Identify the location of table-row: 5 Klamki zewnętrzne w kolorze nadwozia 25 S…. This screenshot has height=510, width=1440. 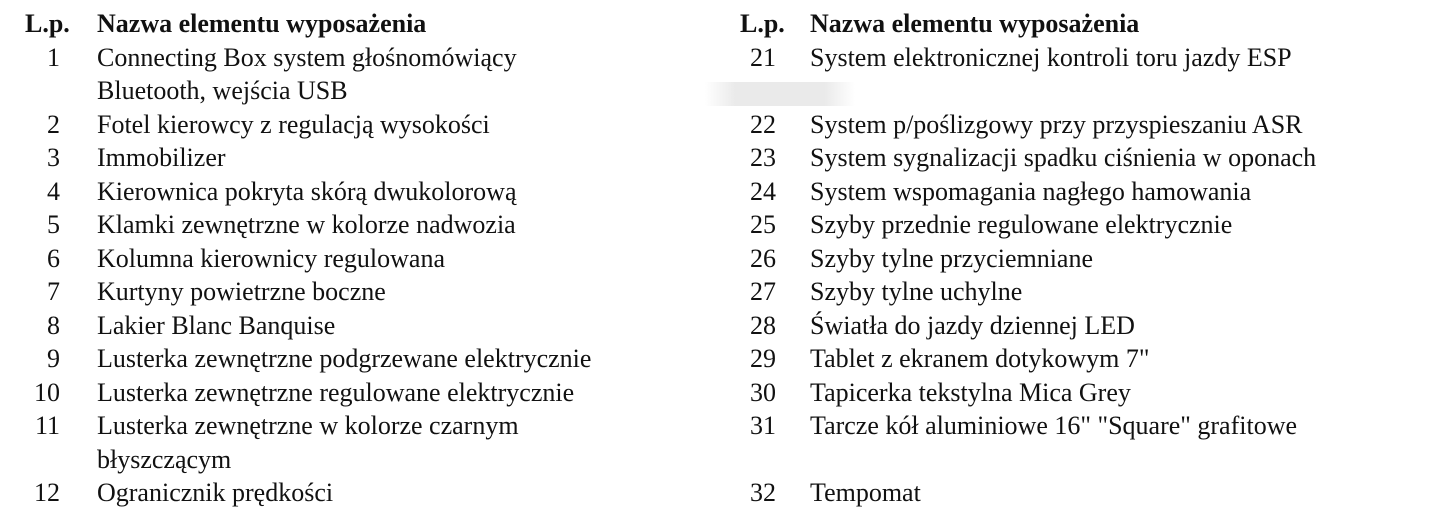
(720, 225).